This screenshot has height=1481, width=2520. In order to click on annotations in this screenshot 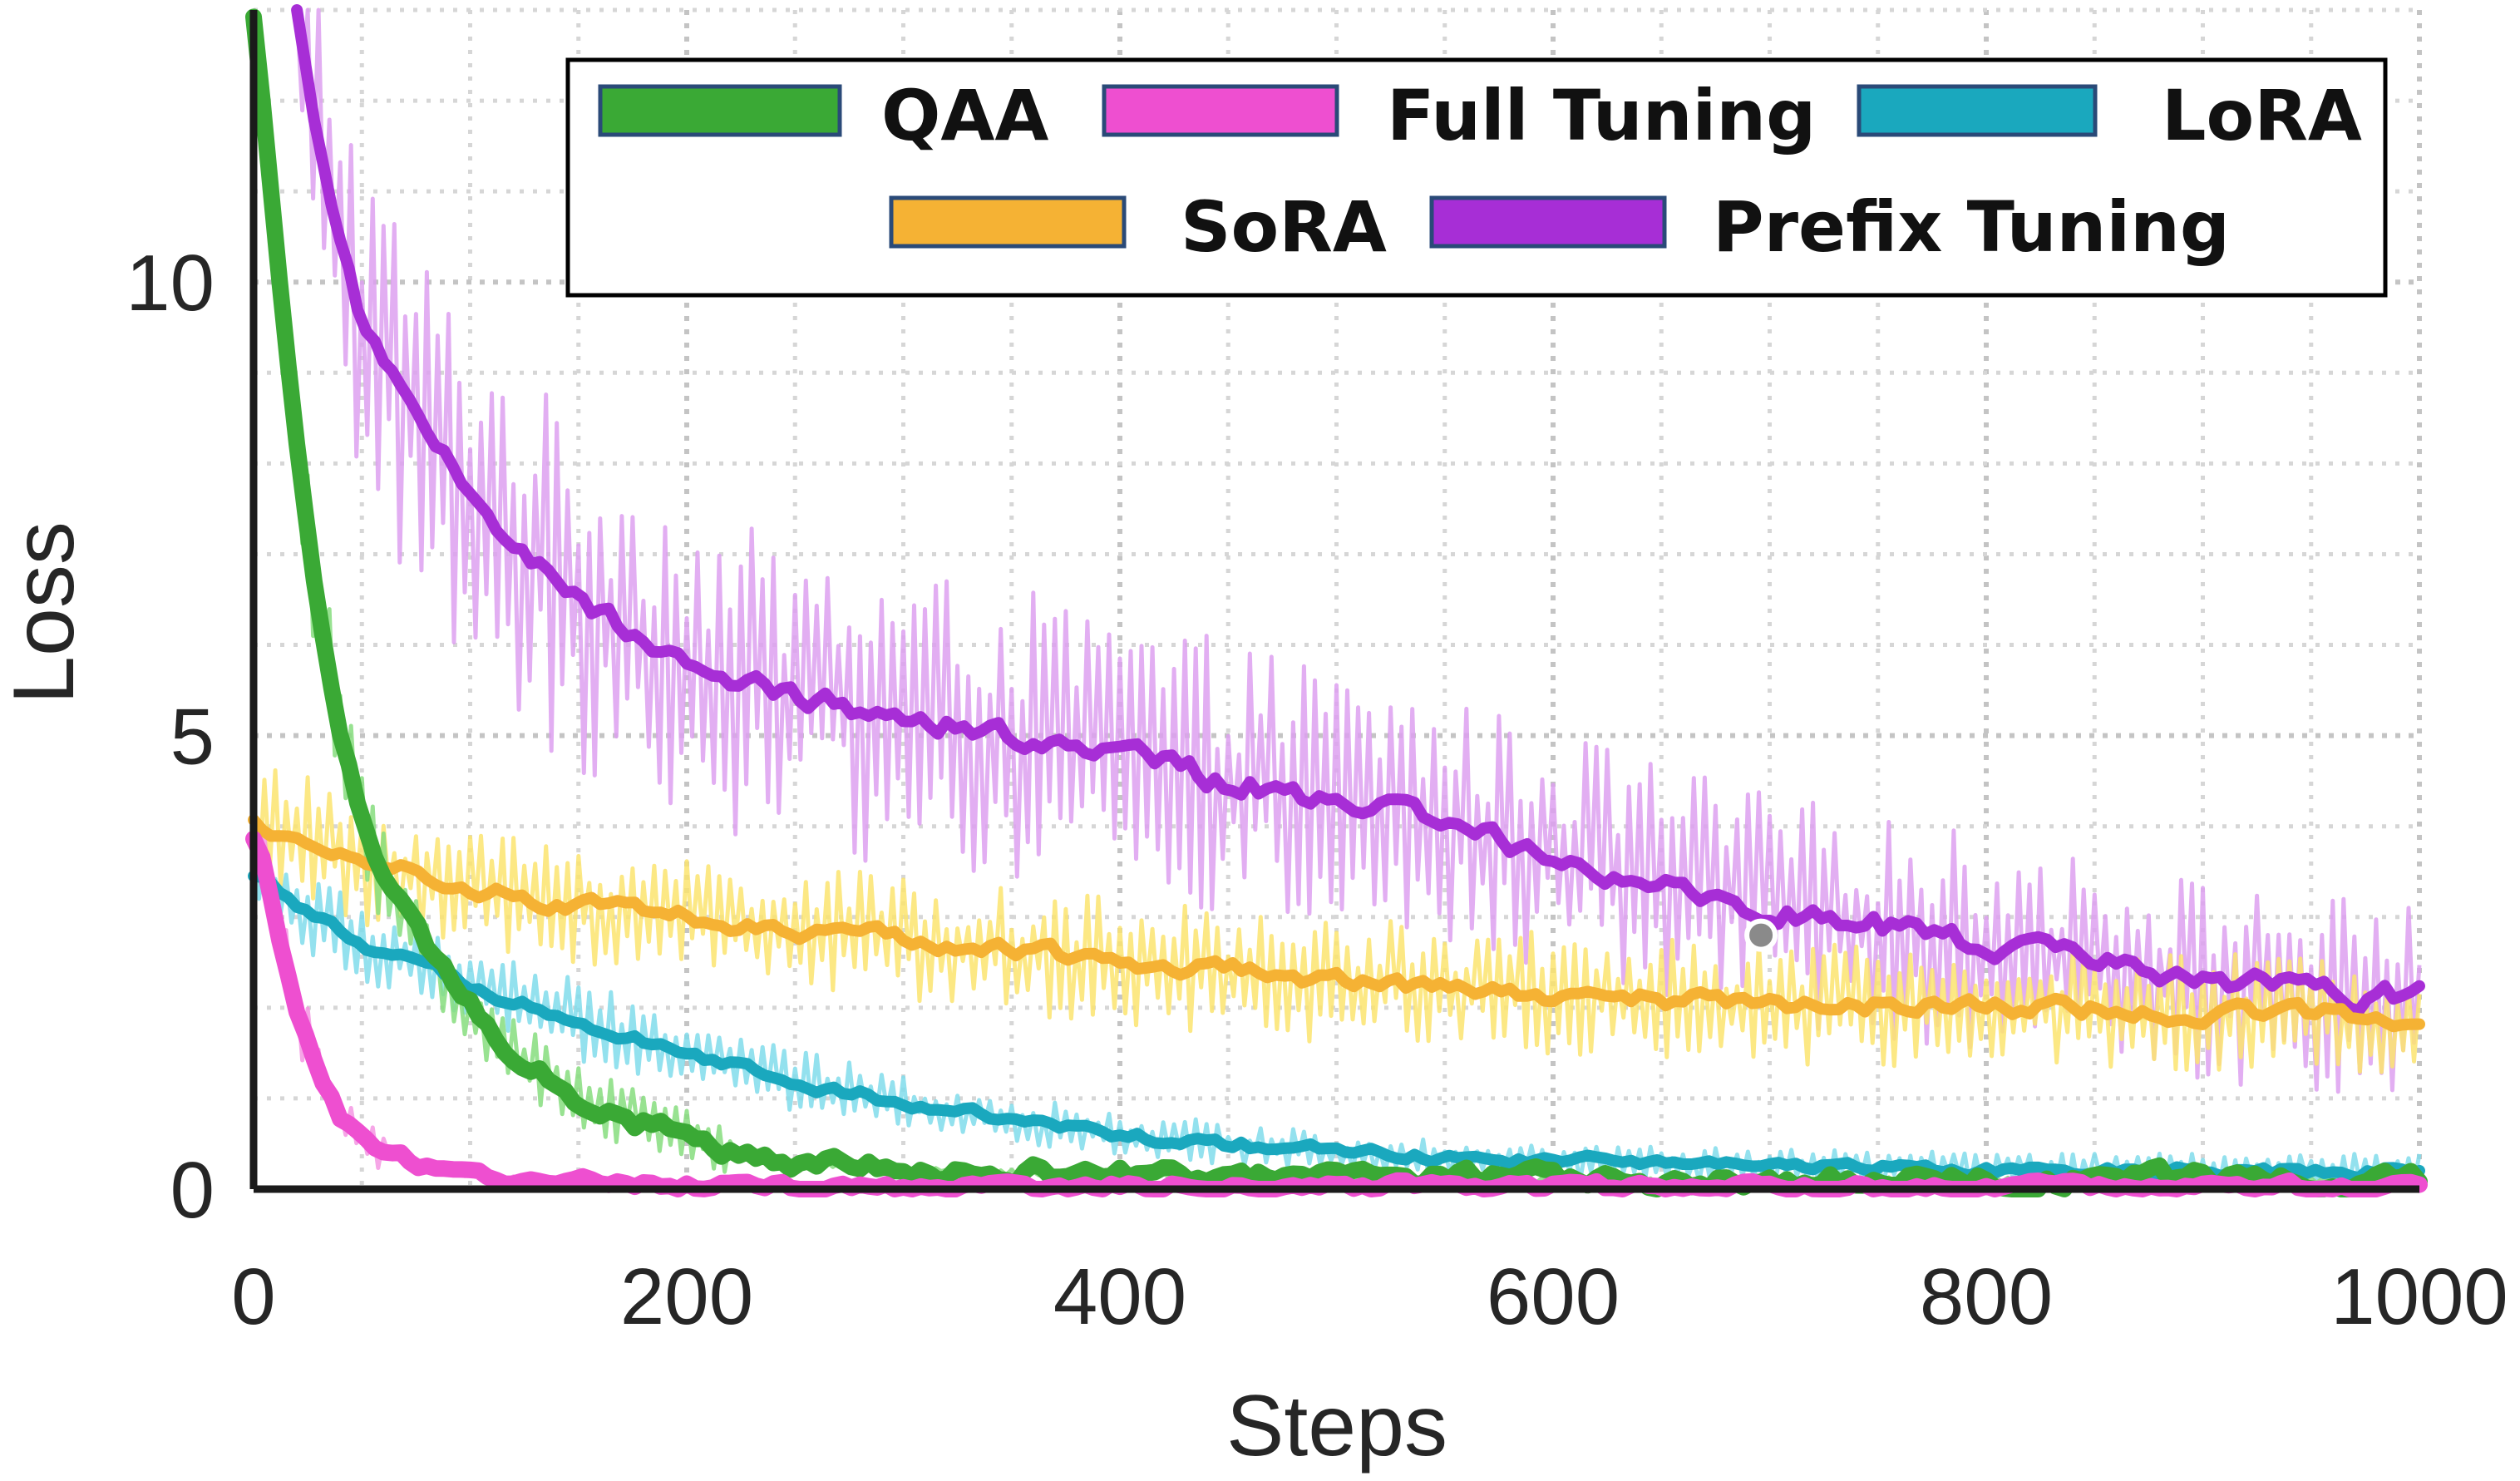, I will do `click(1761, 935)`.